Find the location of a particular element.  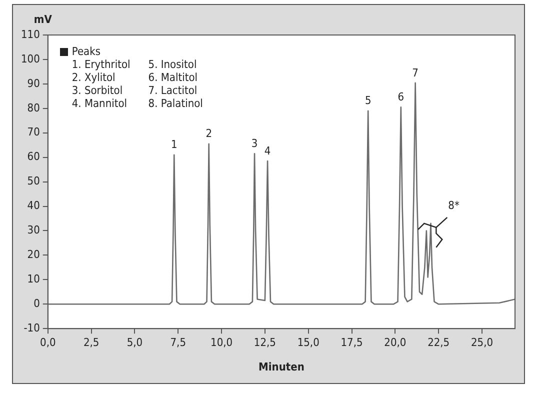

x-tick-label: 0,0 is located at coordinates (48, 343).